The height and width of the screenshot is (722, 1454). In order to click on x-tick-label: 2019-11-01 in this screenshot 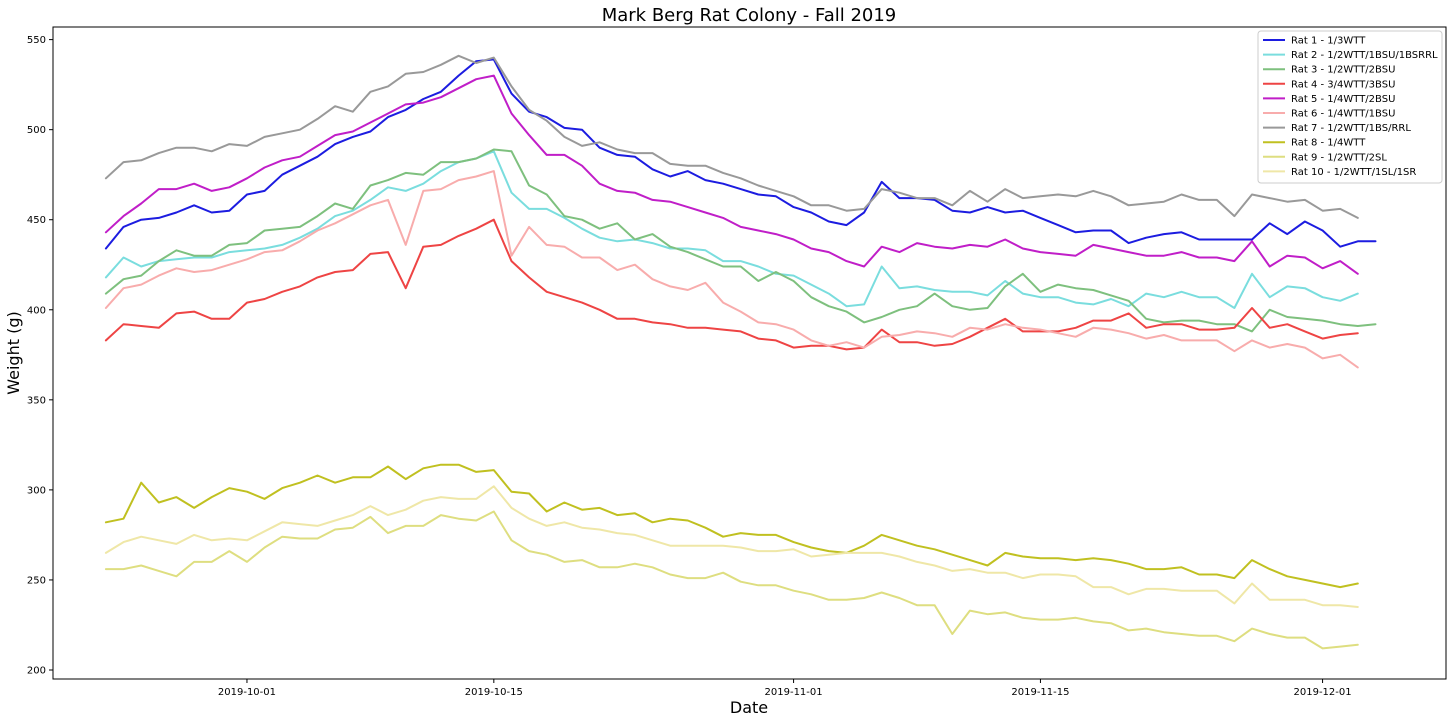, I will do `click(794, 692)`.